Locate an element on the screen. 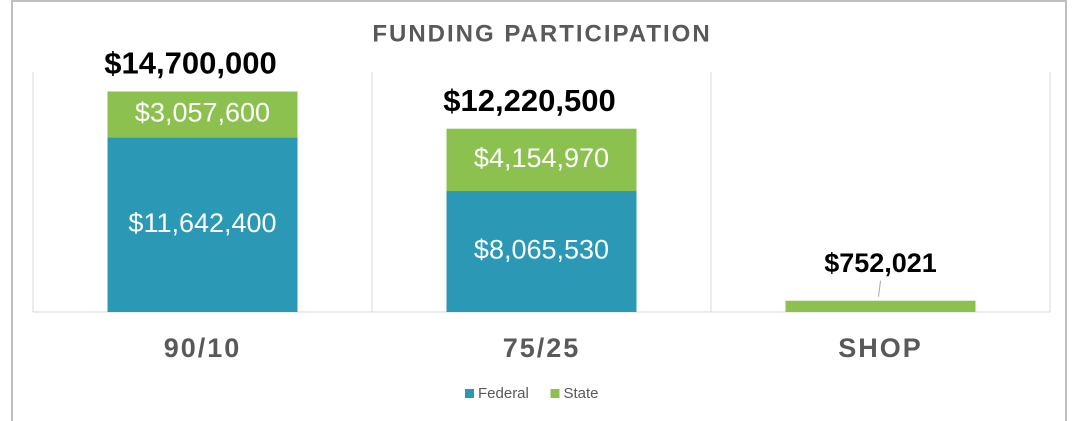  x-tick-label: SHOP is located at coordinates (880, 348).